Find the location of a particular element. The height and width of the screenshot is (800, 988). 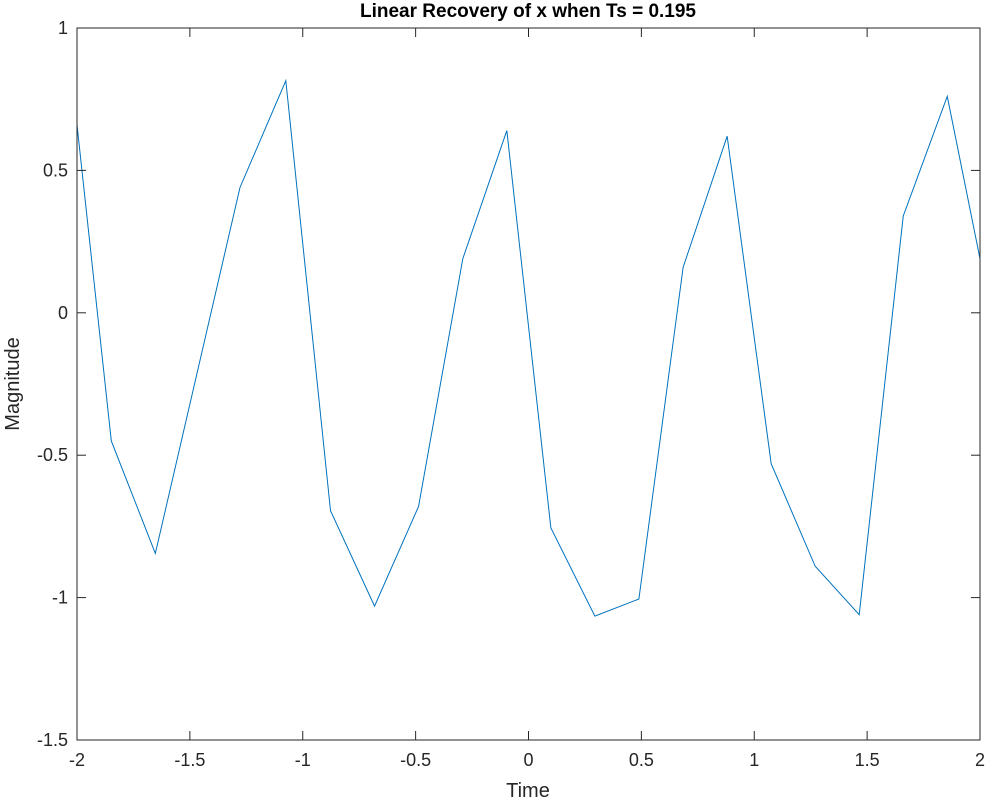

x-tick-label: 0.5 is located at coordinates (641, 760).